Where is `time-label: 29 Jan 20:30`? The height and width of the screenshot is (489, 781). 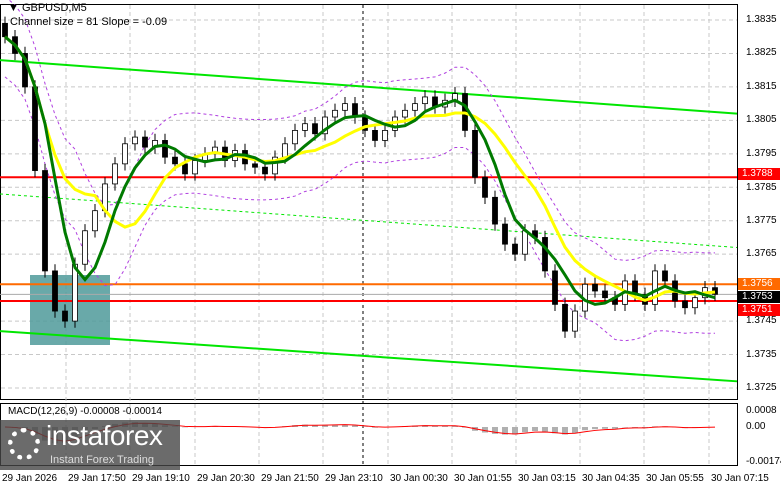 time-label: 29 Jan 20:30 is located at coordinates (226, 478).